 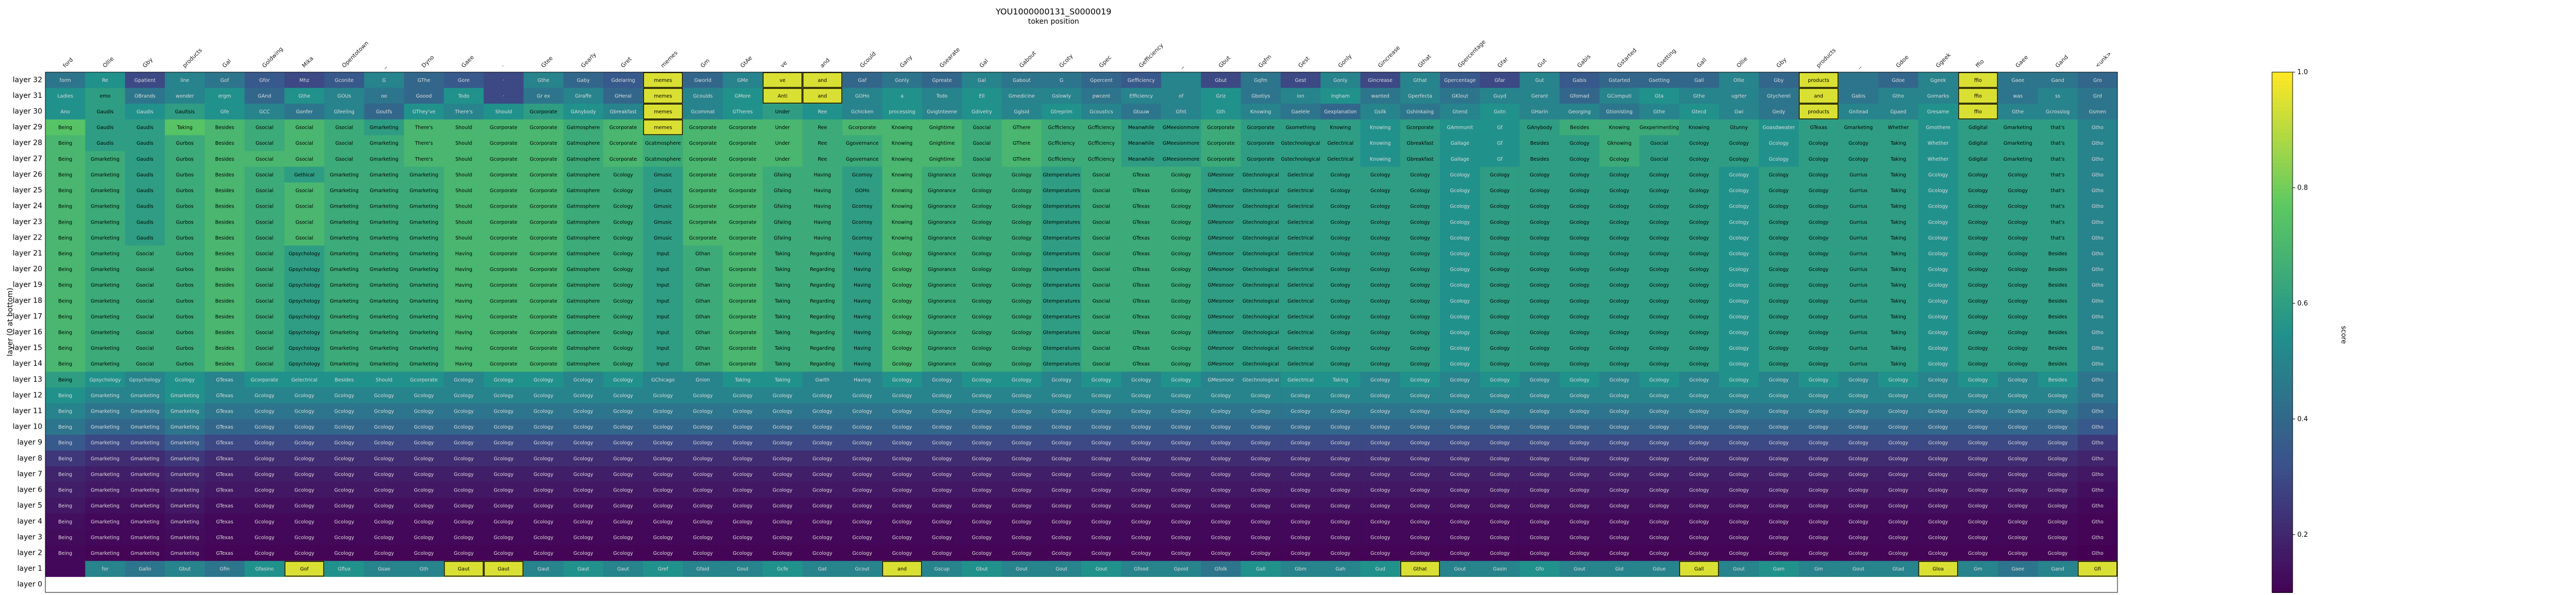 I want to click on cell-label: Gdoe, so click(x=1898, y=80).